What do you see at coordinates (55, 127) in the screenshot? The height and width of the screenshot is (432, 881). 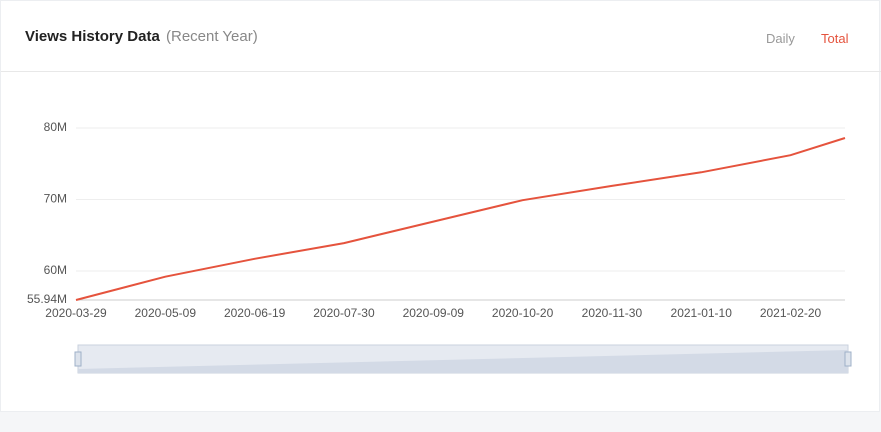 I see `y-tick-label: 80M` at bounding box center [55, 127].